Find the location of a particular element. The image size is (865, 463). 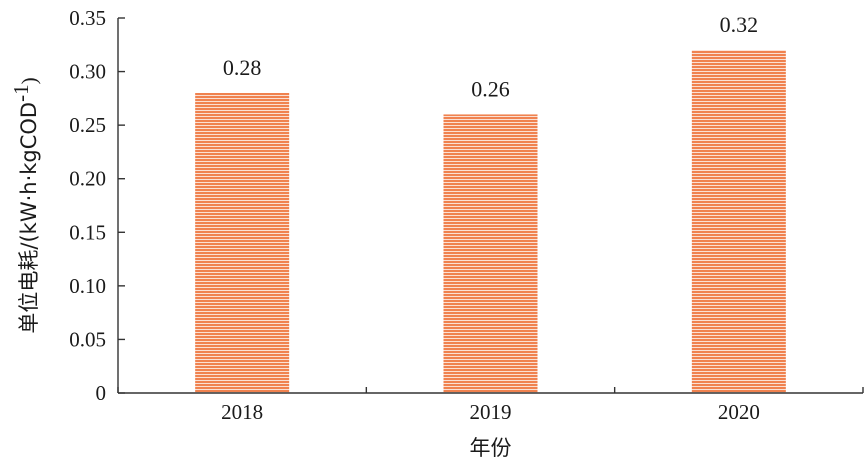

y-axis-title-close: ) is located at coordinates (29, 80).